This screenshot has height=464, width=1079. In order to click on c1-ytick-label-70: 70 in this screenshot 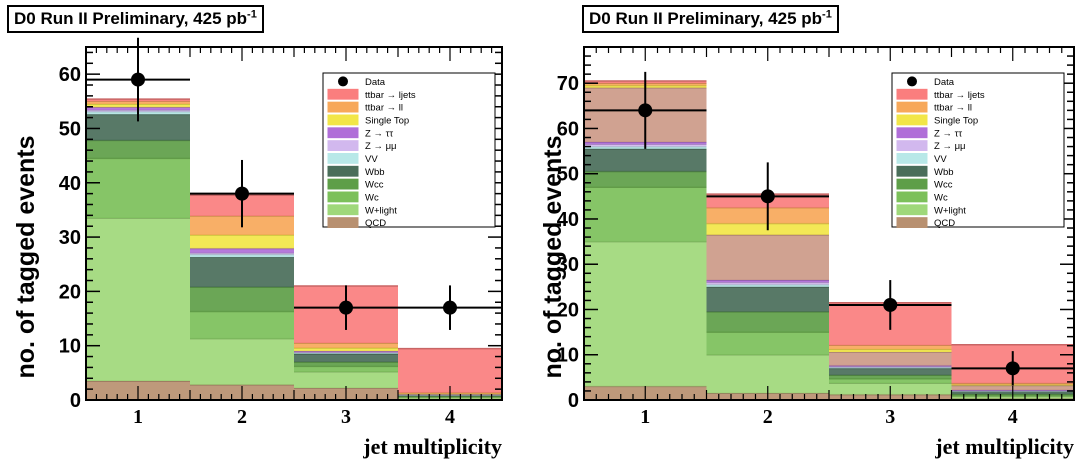, I will do `click(568, 84)`.